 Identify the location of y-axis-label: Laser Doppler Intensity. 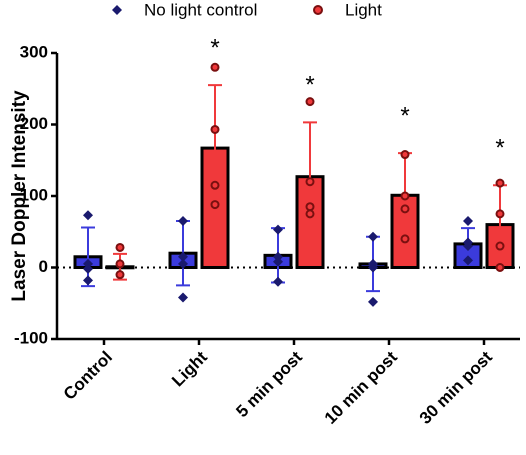
(19, 196).